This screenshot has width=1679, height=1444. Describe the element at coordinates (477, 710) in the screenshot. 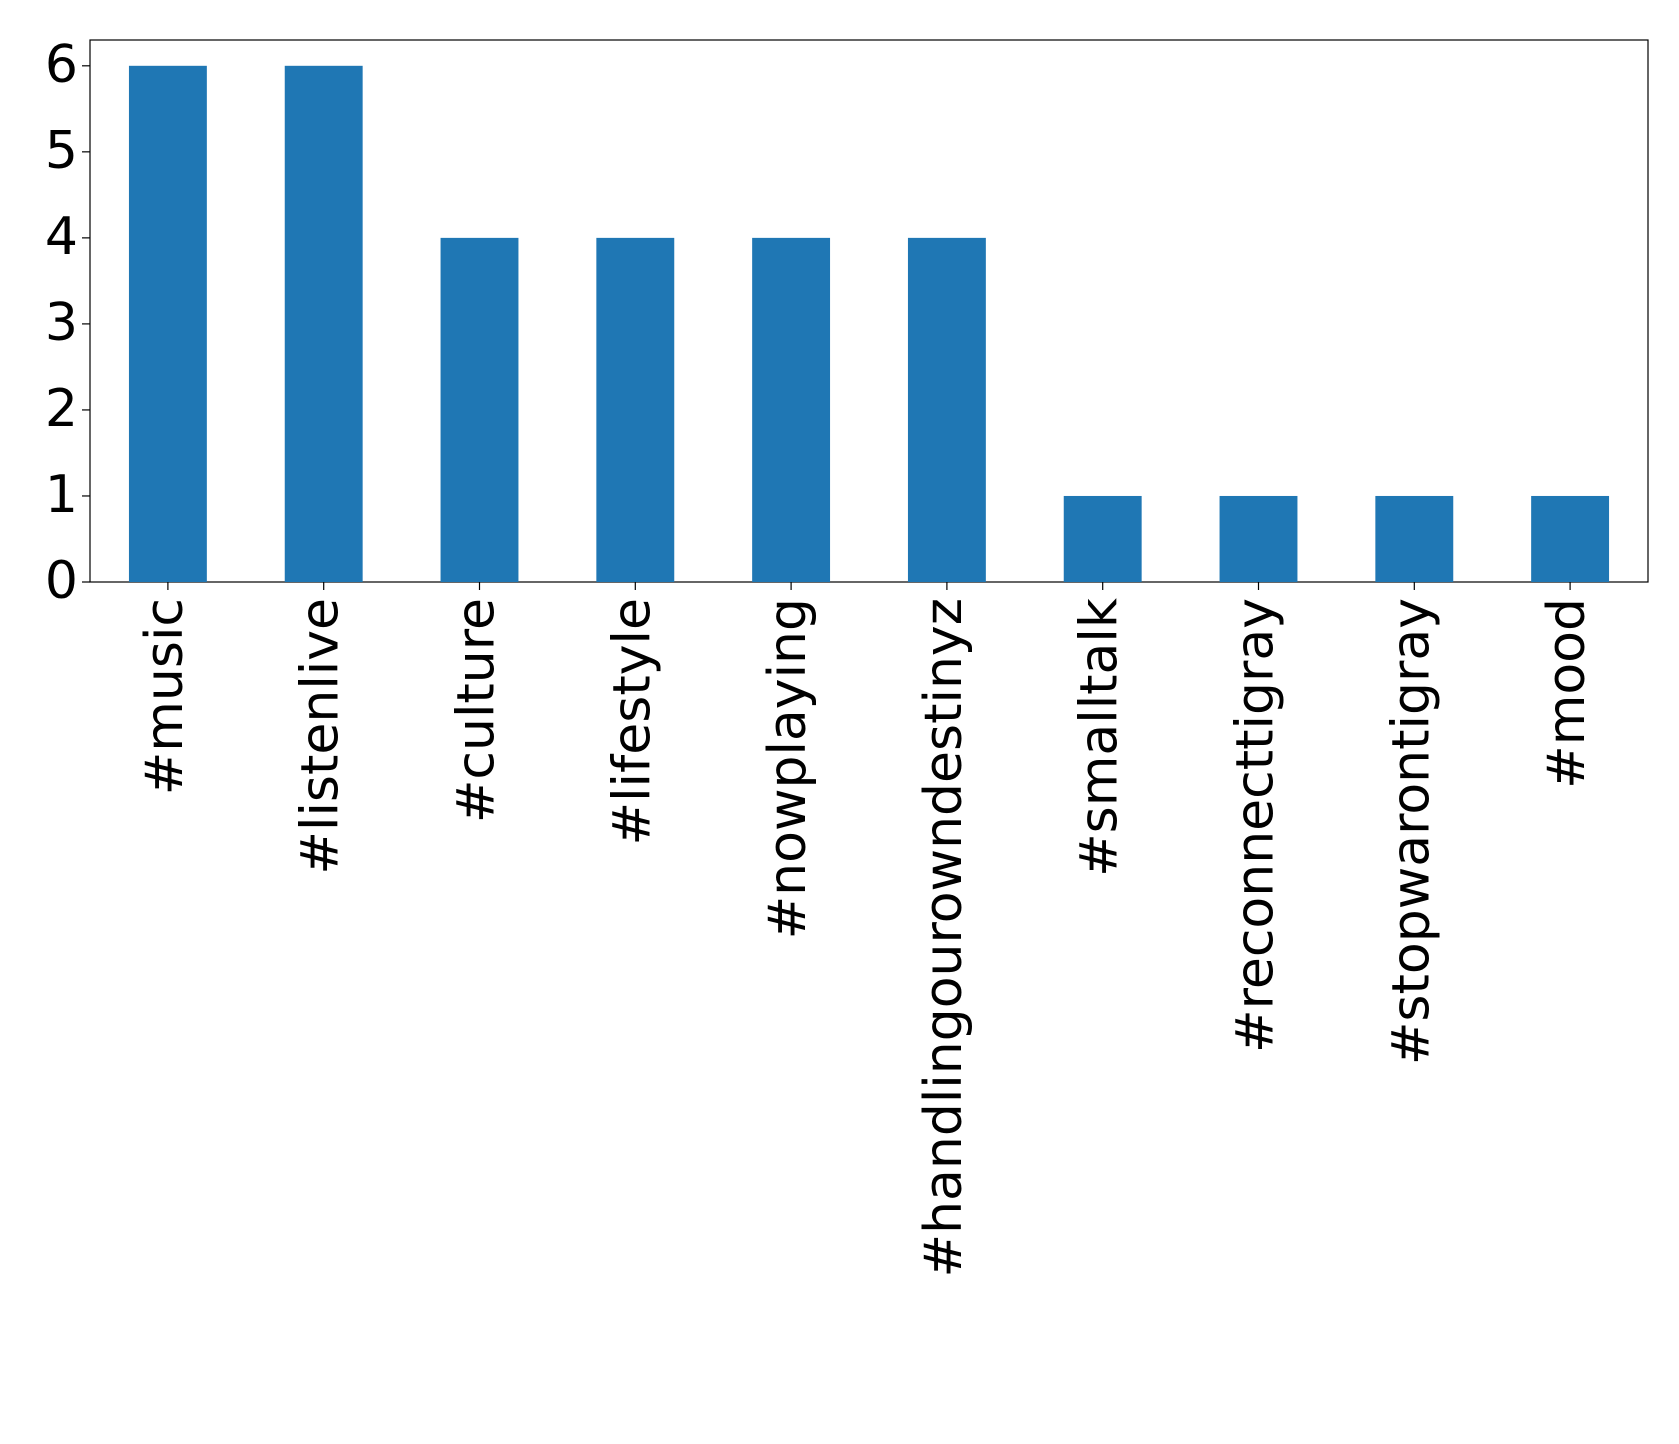

I see `x-tick-label: #culture` at that location.